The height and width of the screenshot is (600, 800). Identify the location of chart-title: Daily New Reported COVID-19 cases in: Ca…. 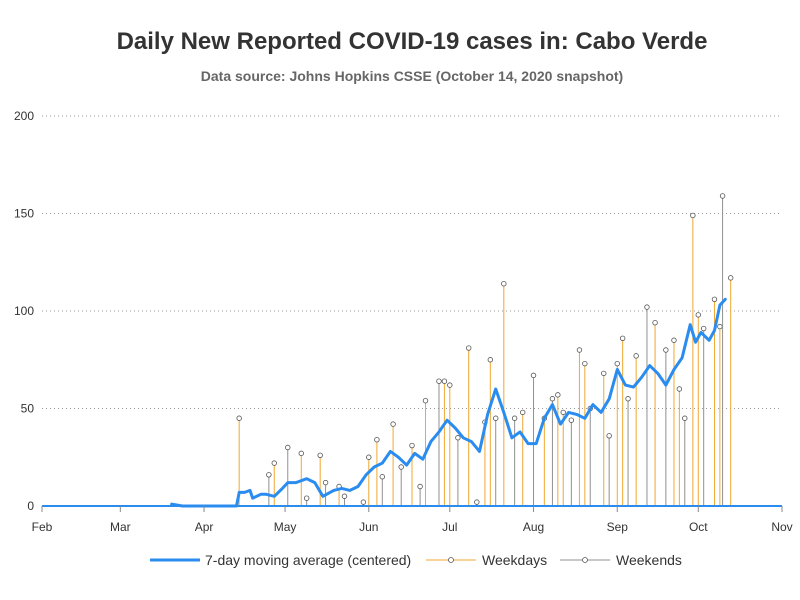
(412, 41).